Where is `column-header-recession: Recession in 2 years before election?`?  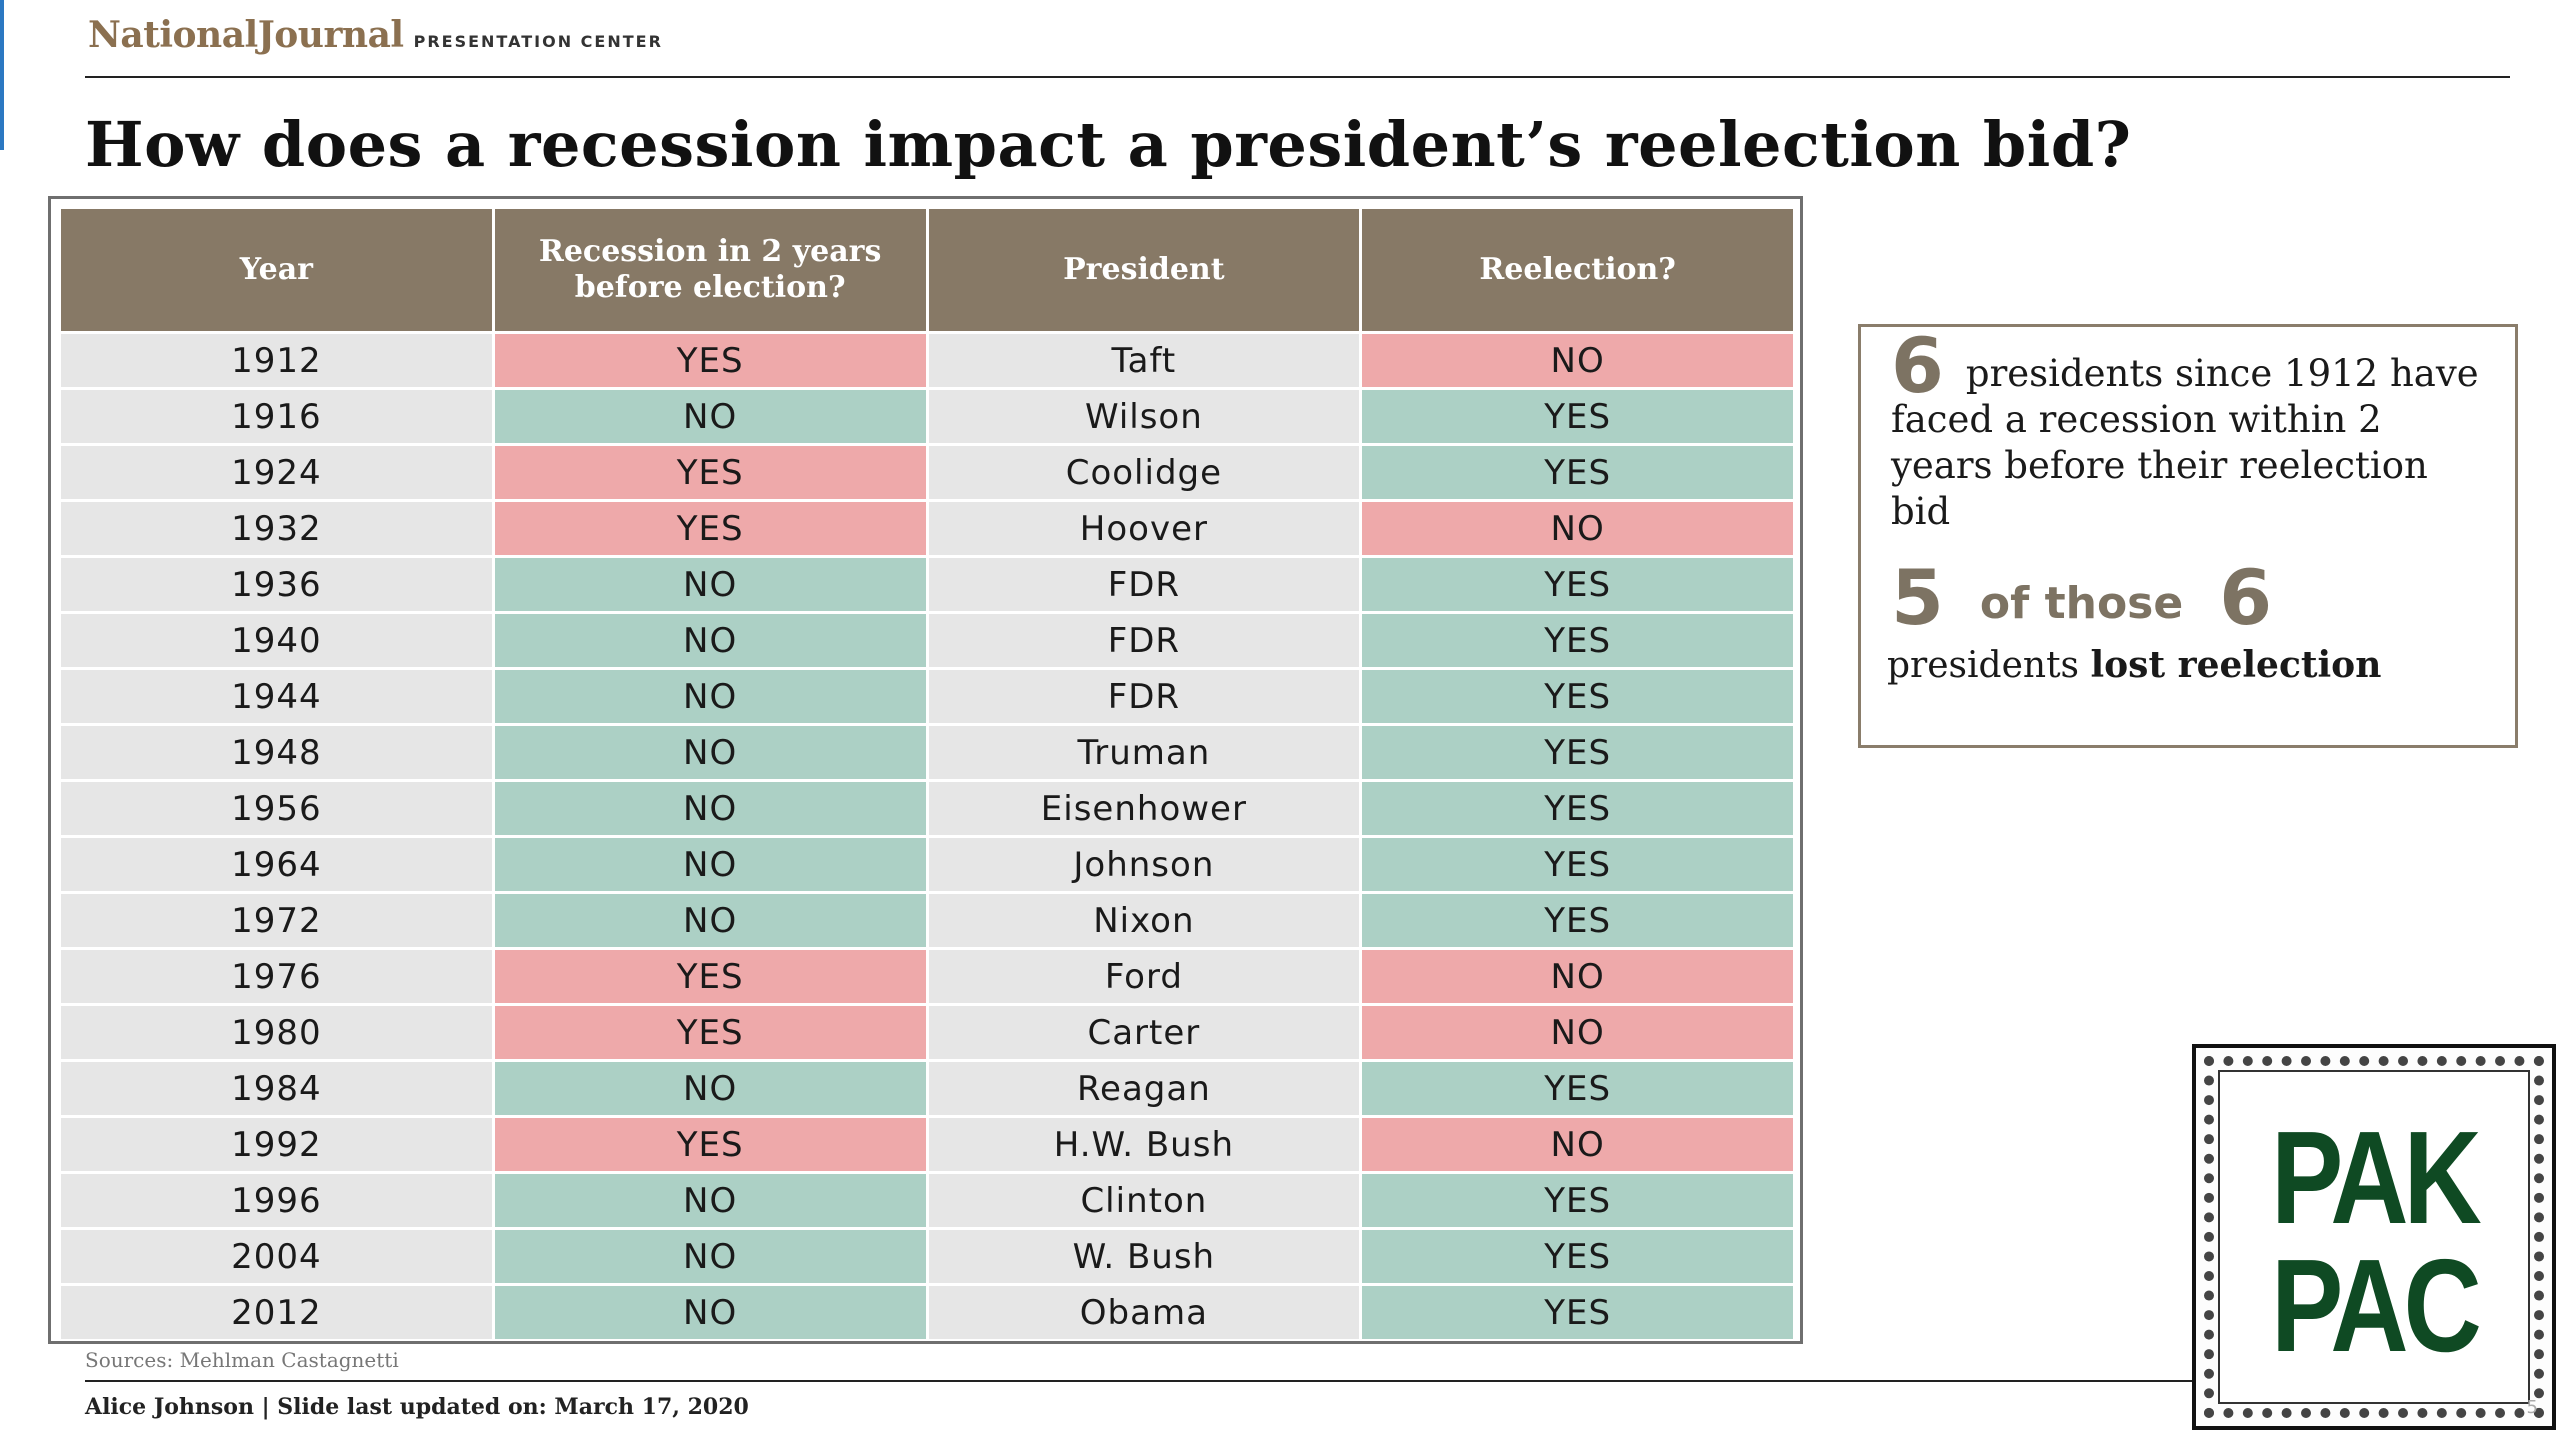 column-header-recession: Recession in 2 years before election? is located at coordinates (710, 270).